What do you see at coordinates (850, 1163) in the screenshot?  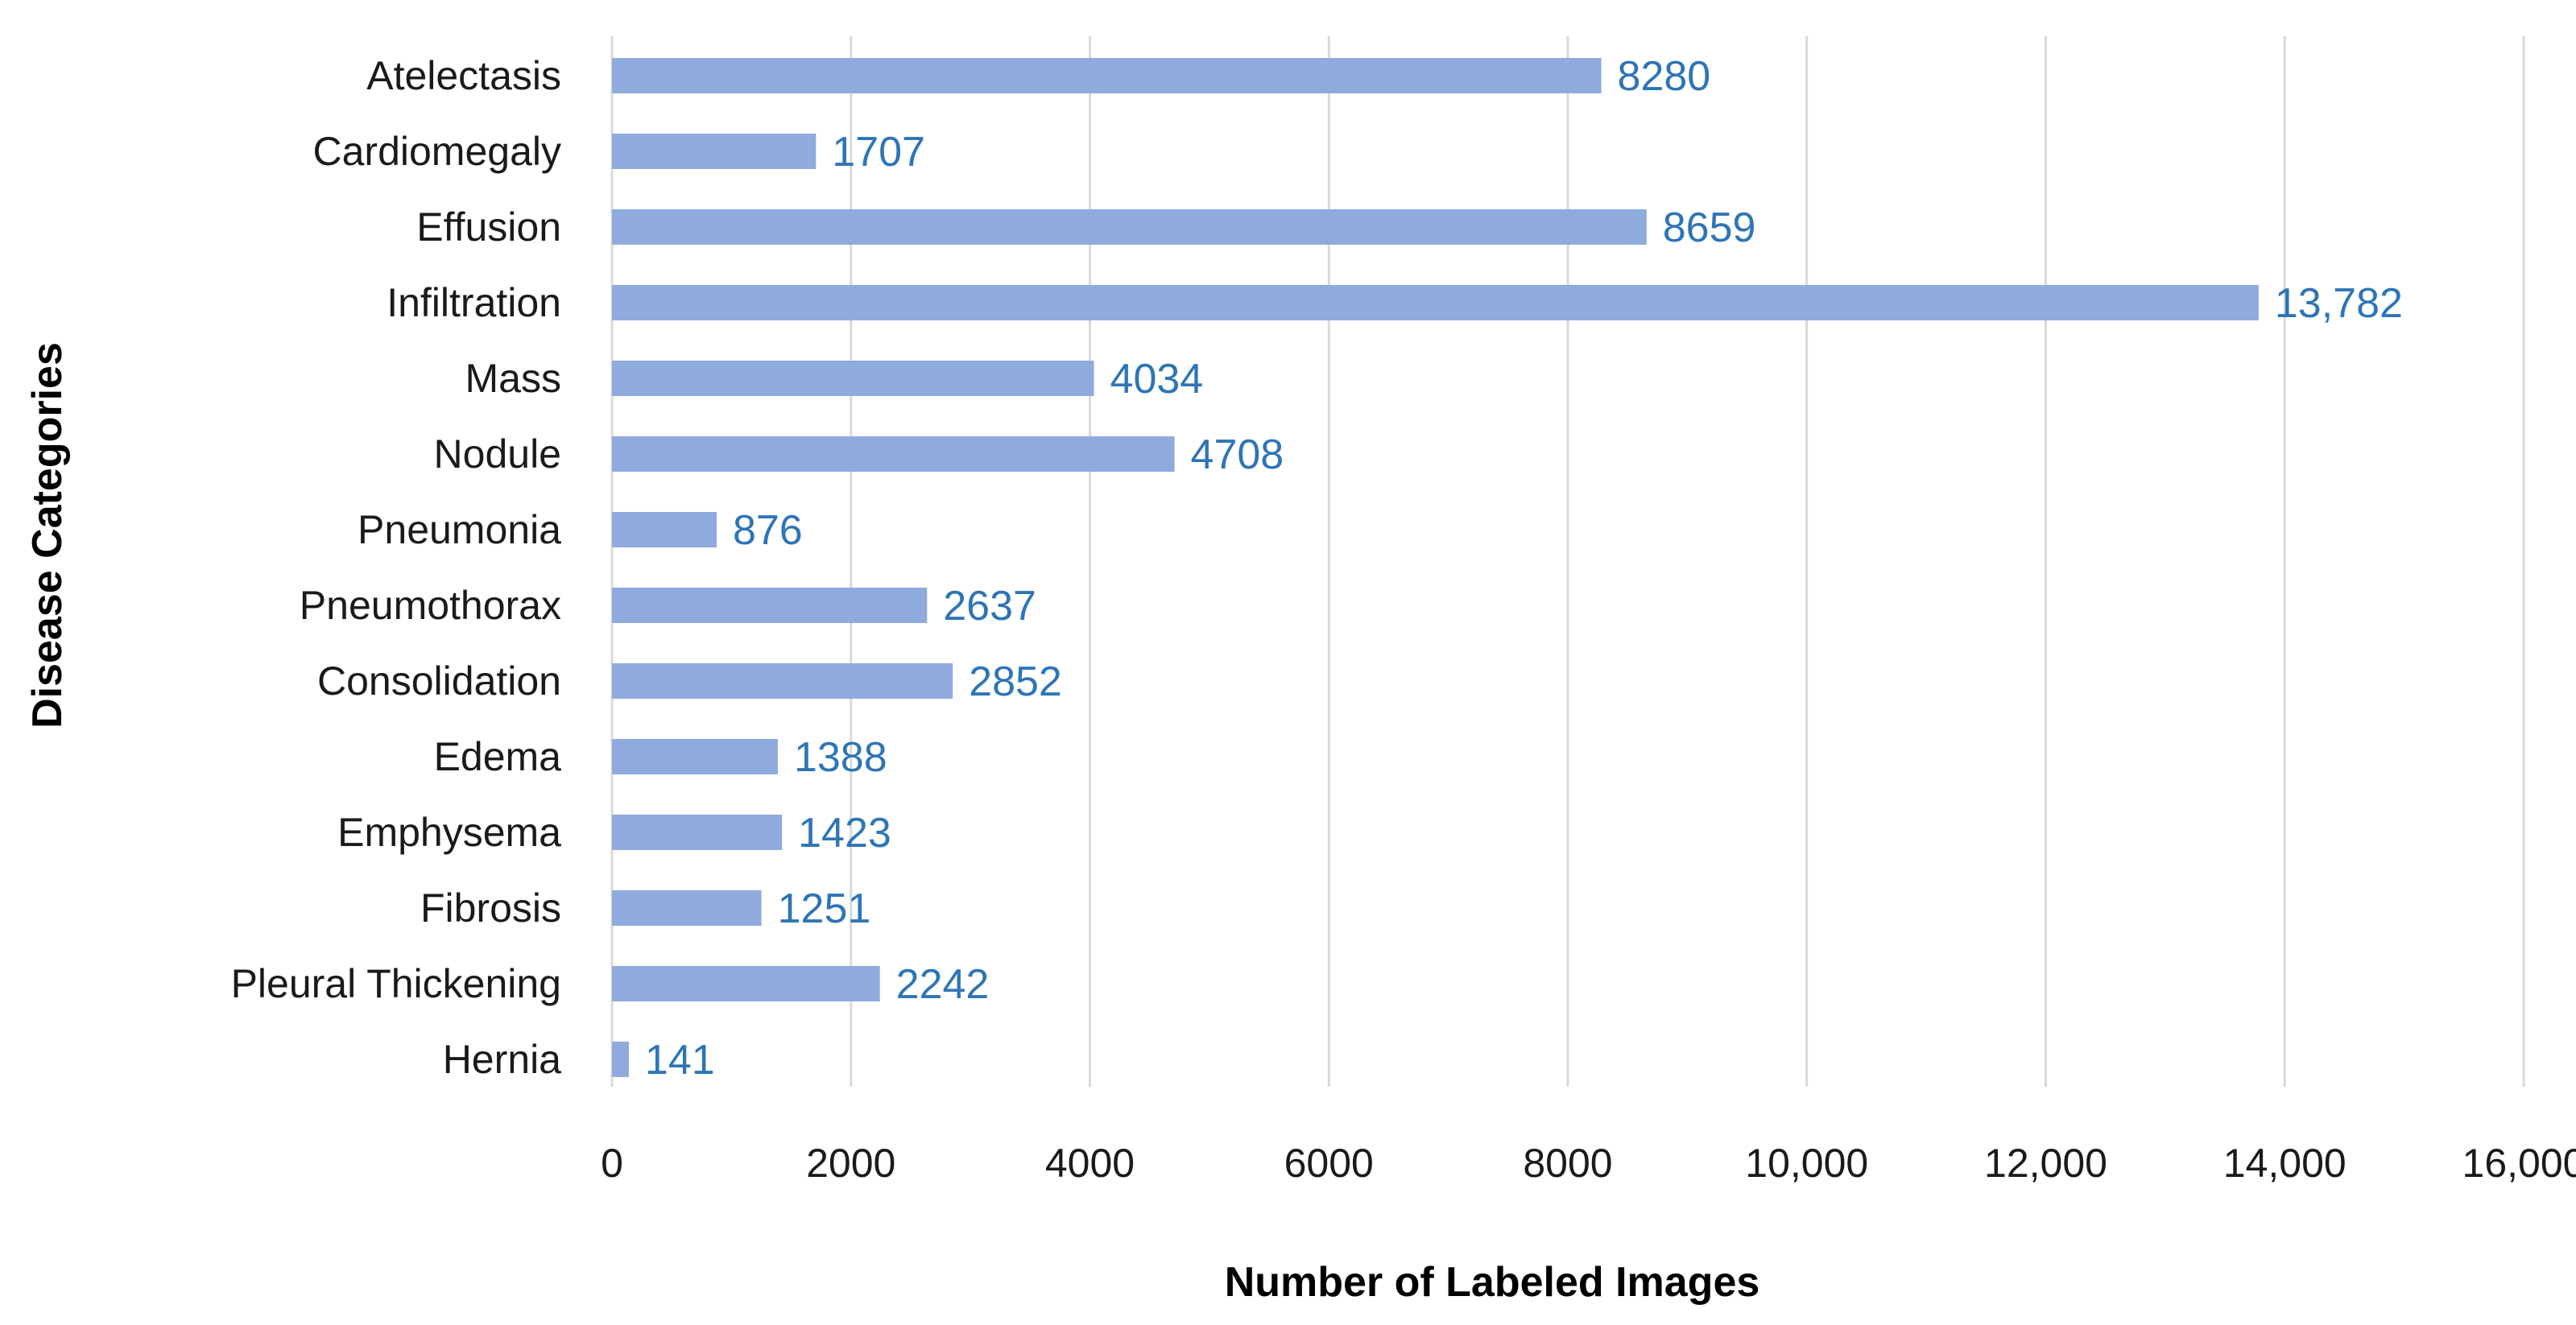 I see `x-tick-label: 2000` at bounding box center [850, 1163].